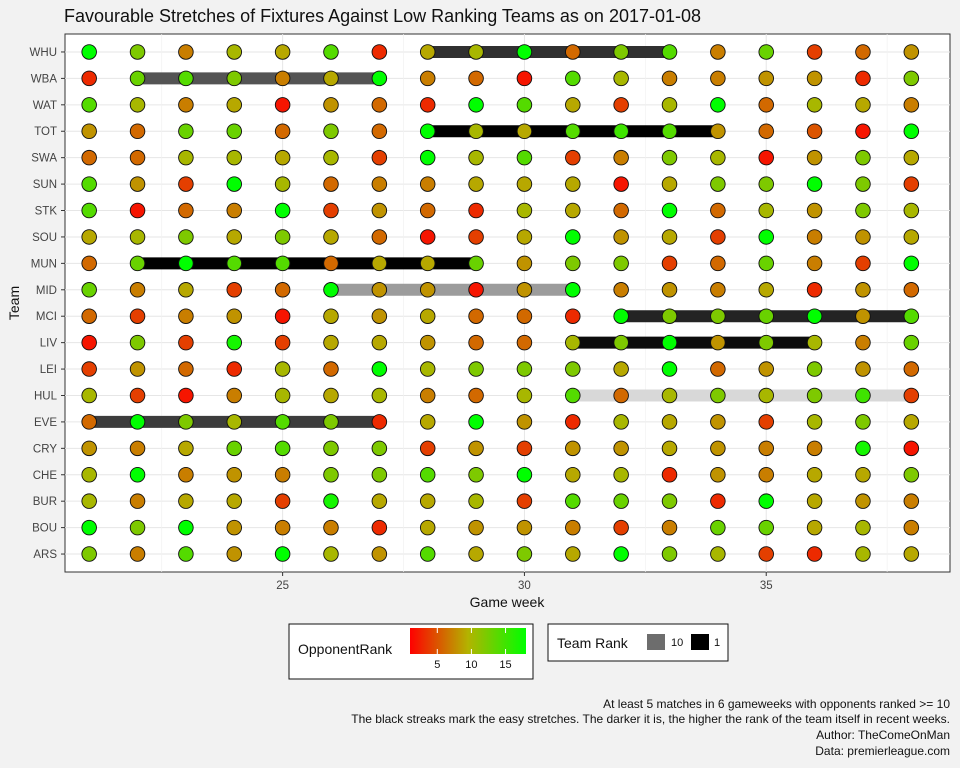 The image size is (960, 768). I want to click on point-eve-gw35, so click(766, 422).